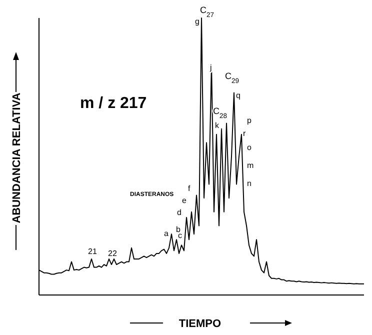 This screenshot has width=372, height=335. I want to click on annotation: g, so click(197, 21).